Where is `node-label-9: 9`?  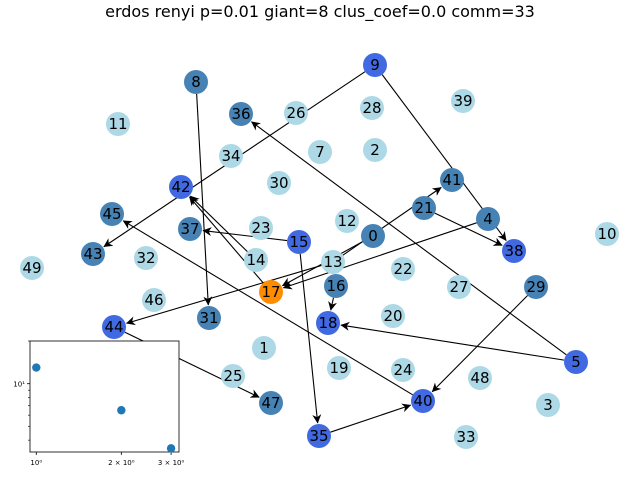
node-label-9: 9 is located at coordinates (375, 65).